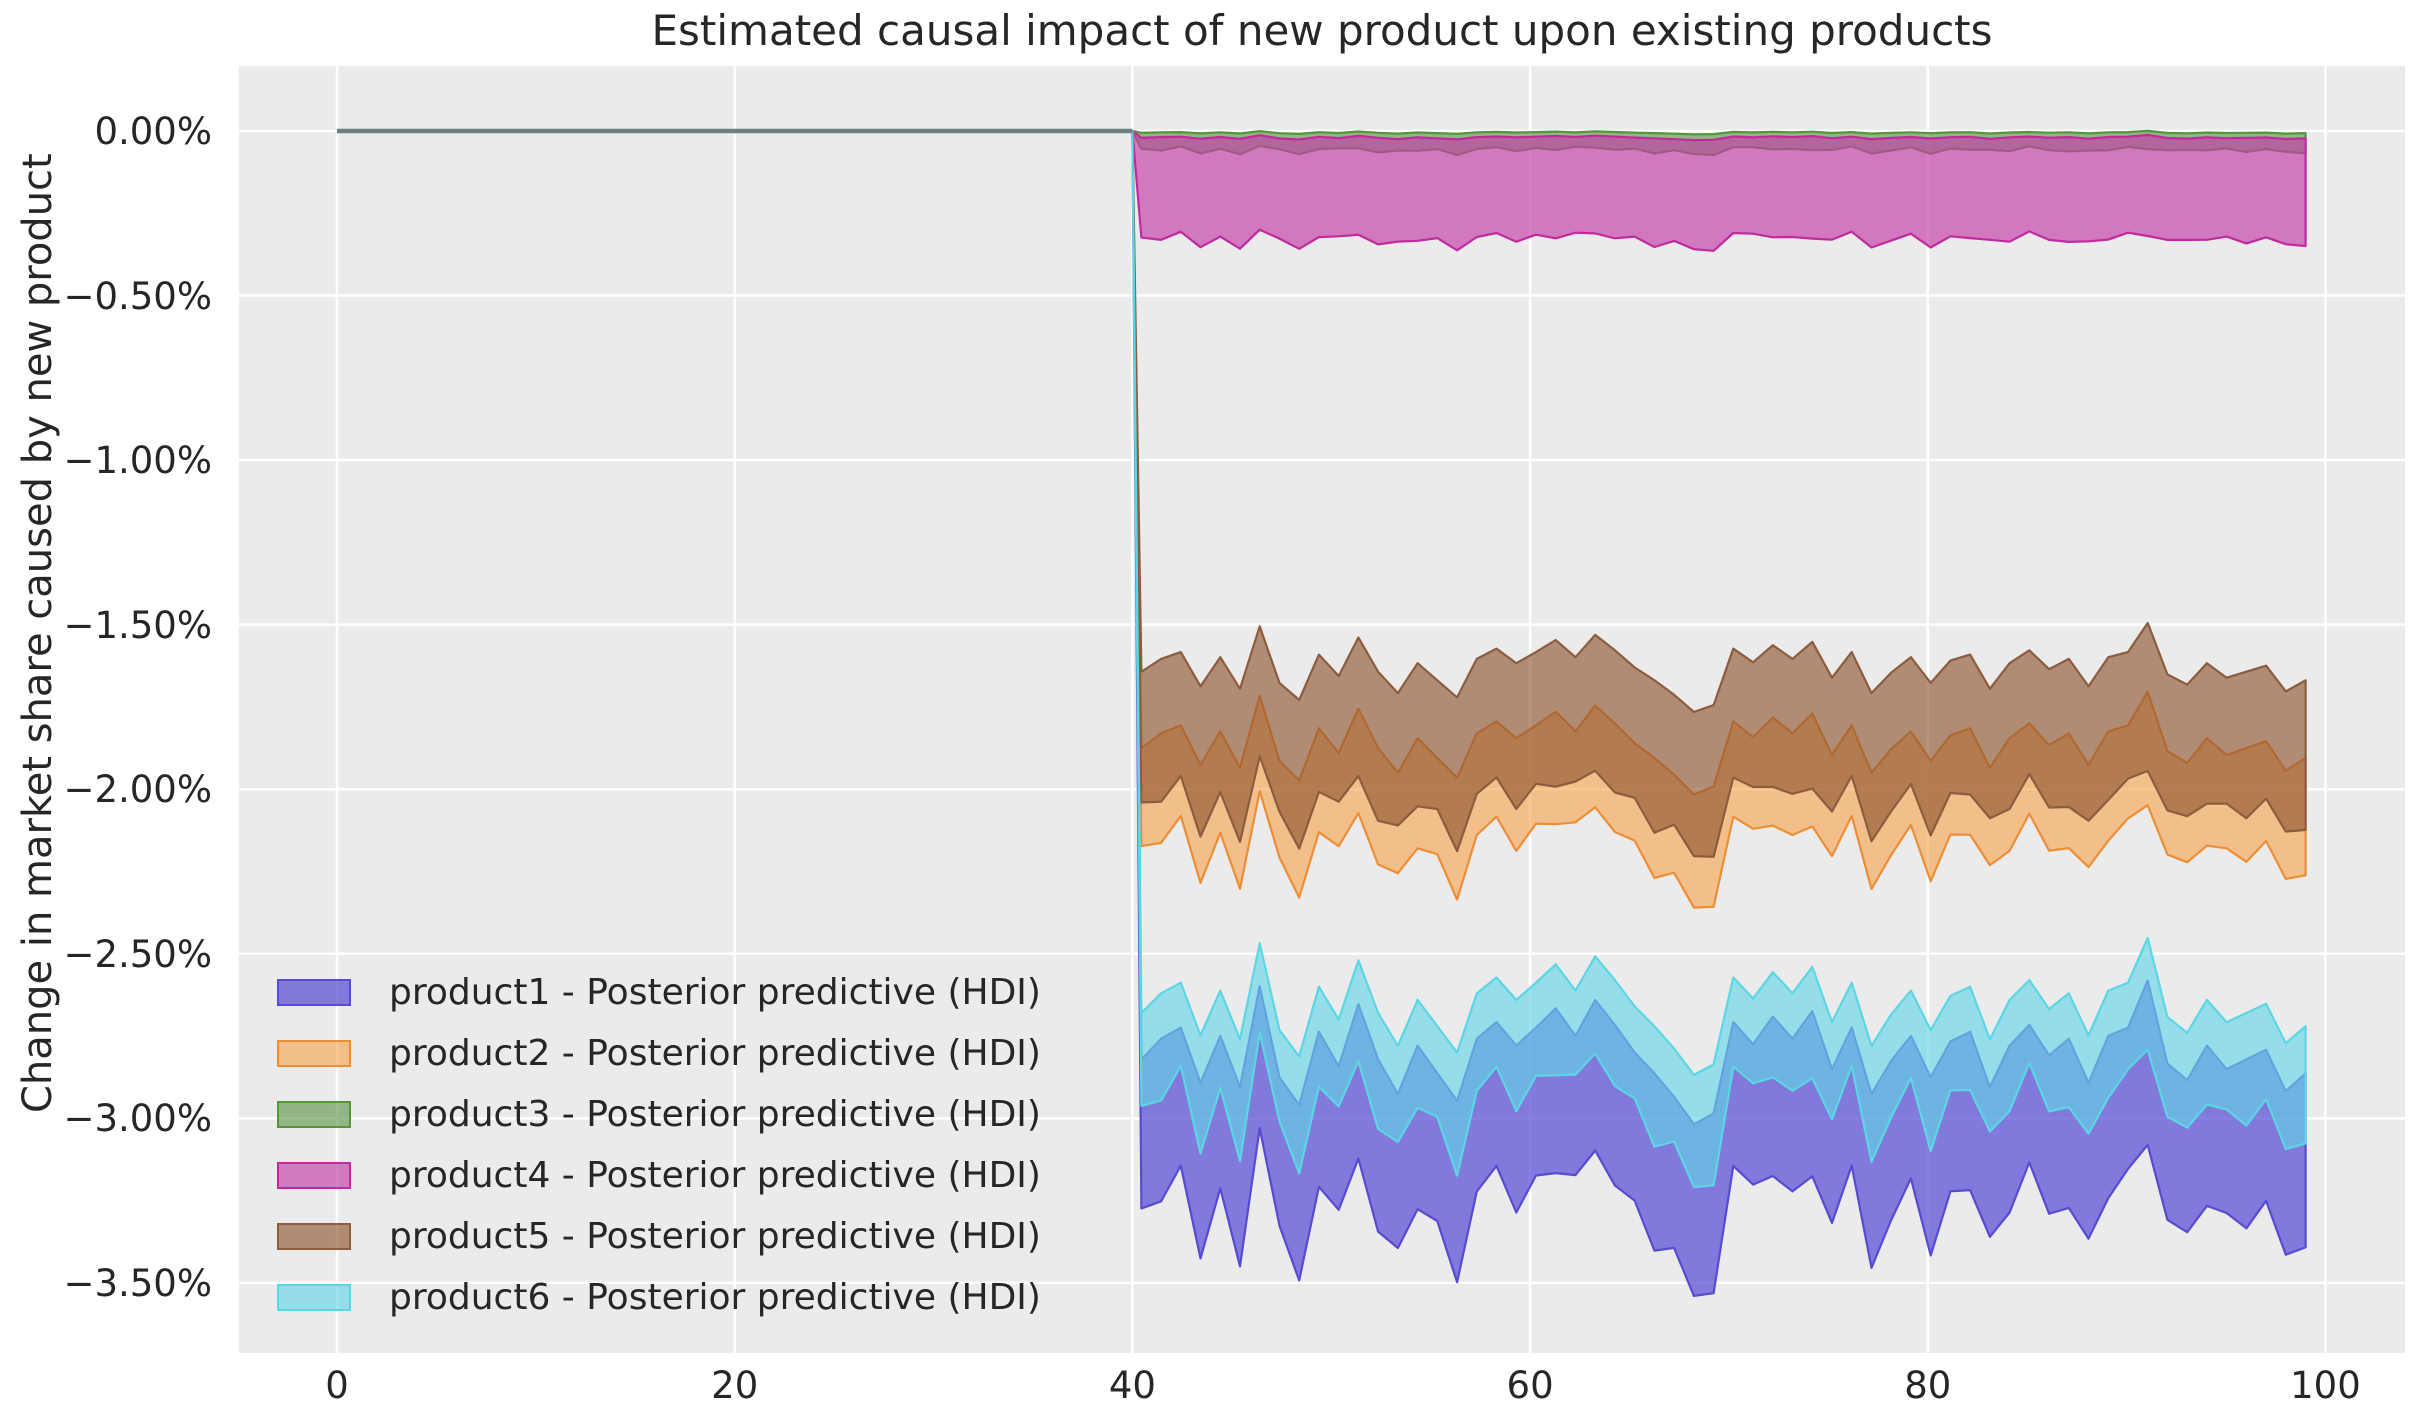  What do you see at coordinates (2325, 1385) in the screenshot?
I see `x-tick-label: 100` at bounding box center [2325, 1385].